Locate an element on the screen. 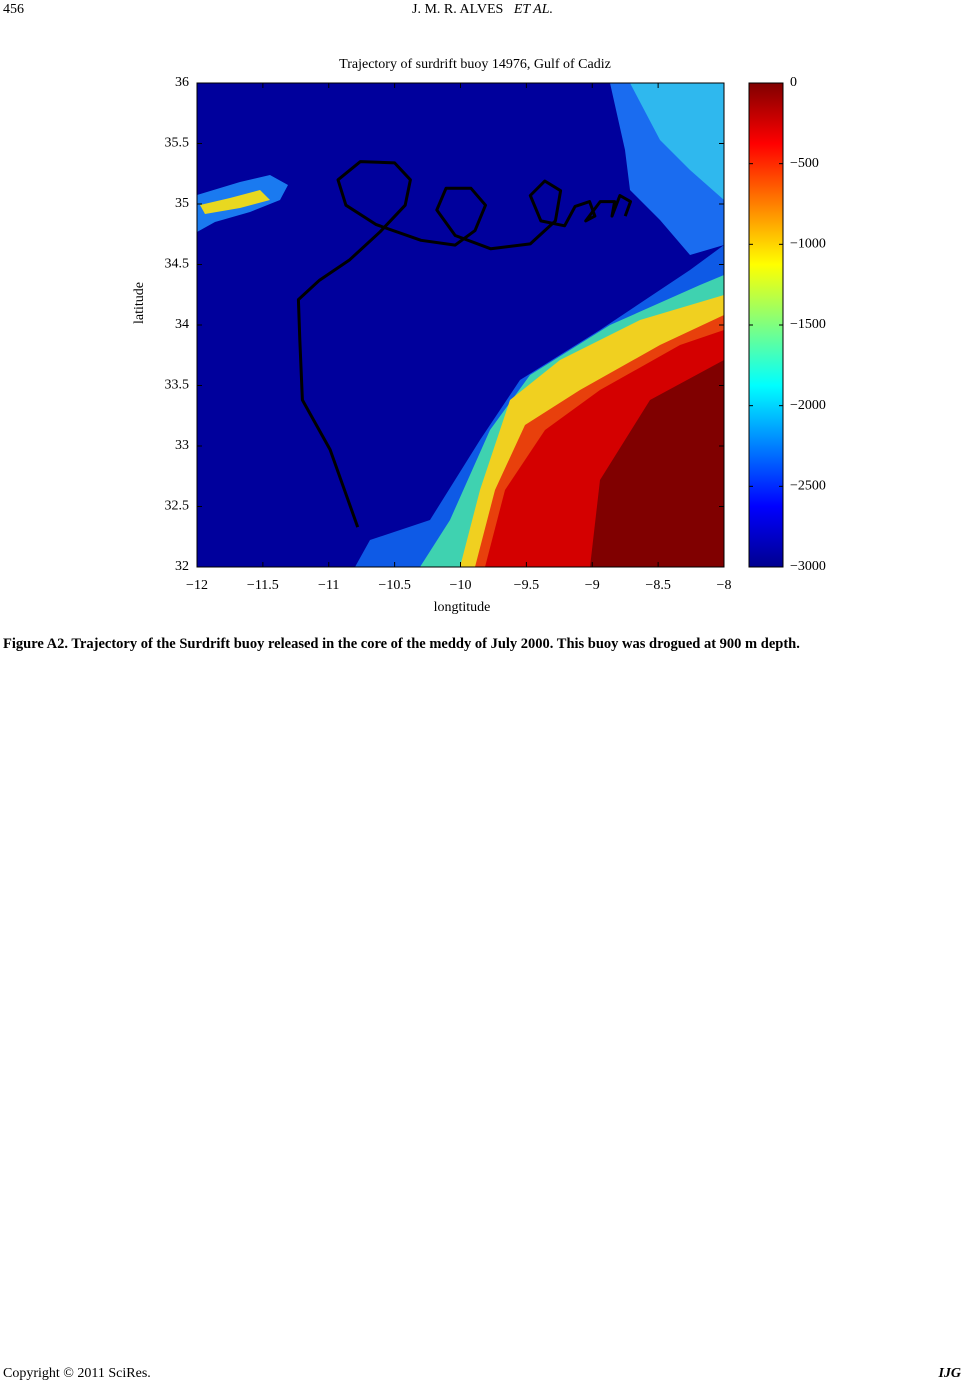 Image resolution: width=965 pixels, height=1386 pixels. x-tick-label: −11 is located at coordinates (328, 585).